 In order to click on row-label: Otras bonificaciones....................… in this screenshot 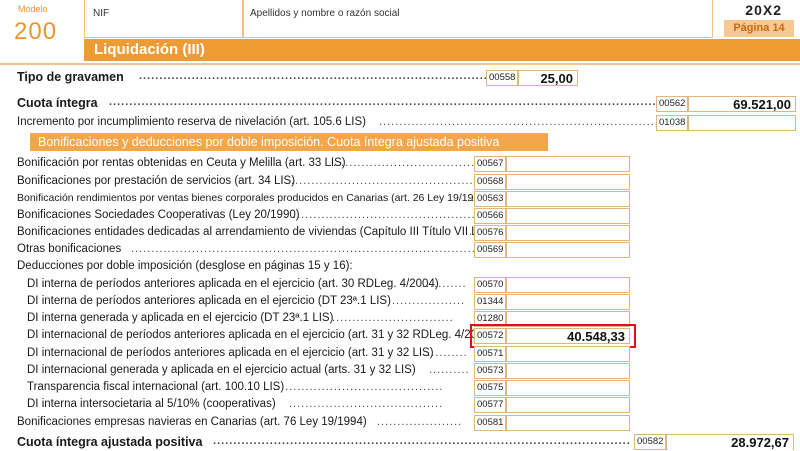, I will do `click(246, 249)`.